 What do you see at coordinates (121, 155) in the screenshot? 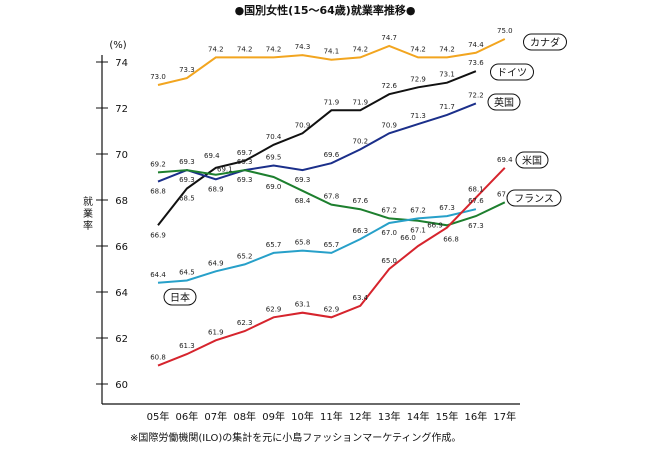
I see `y-tick-label: 70` at bounding box center [121, 155].